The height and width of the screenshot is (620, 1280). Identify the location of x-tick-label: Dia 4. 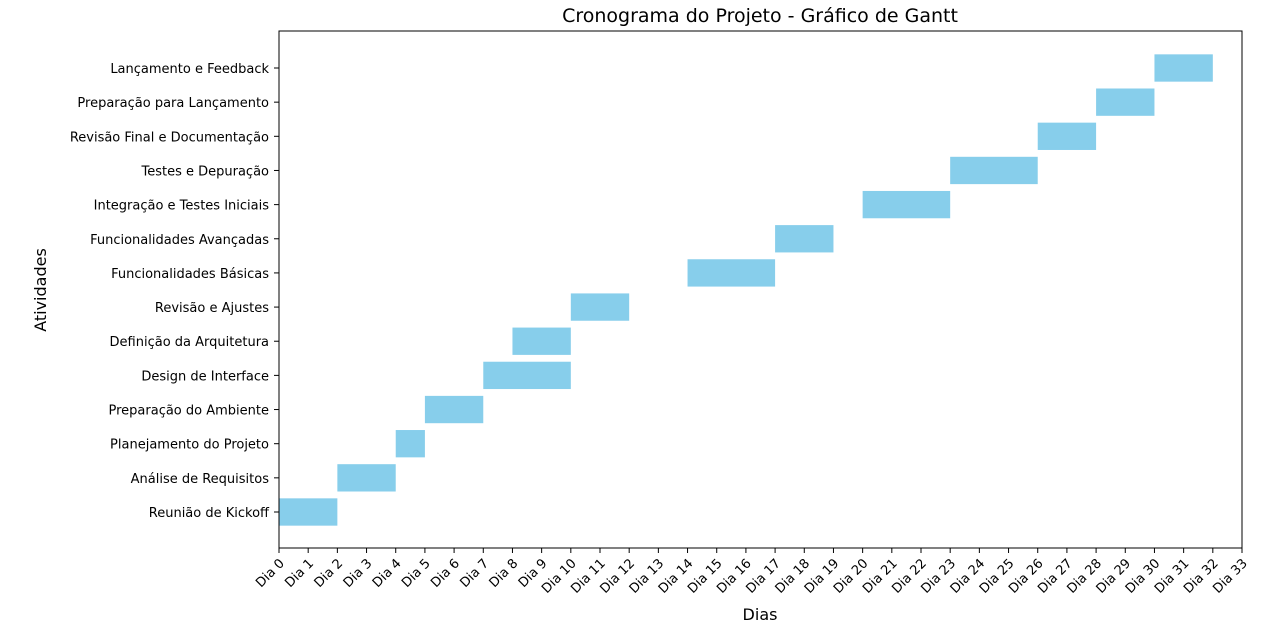
(387, 573).